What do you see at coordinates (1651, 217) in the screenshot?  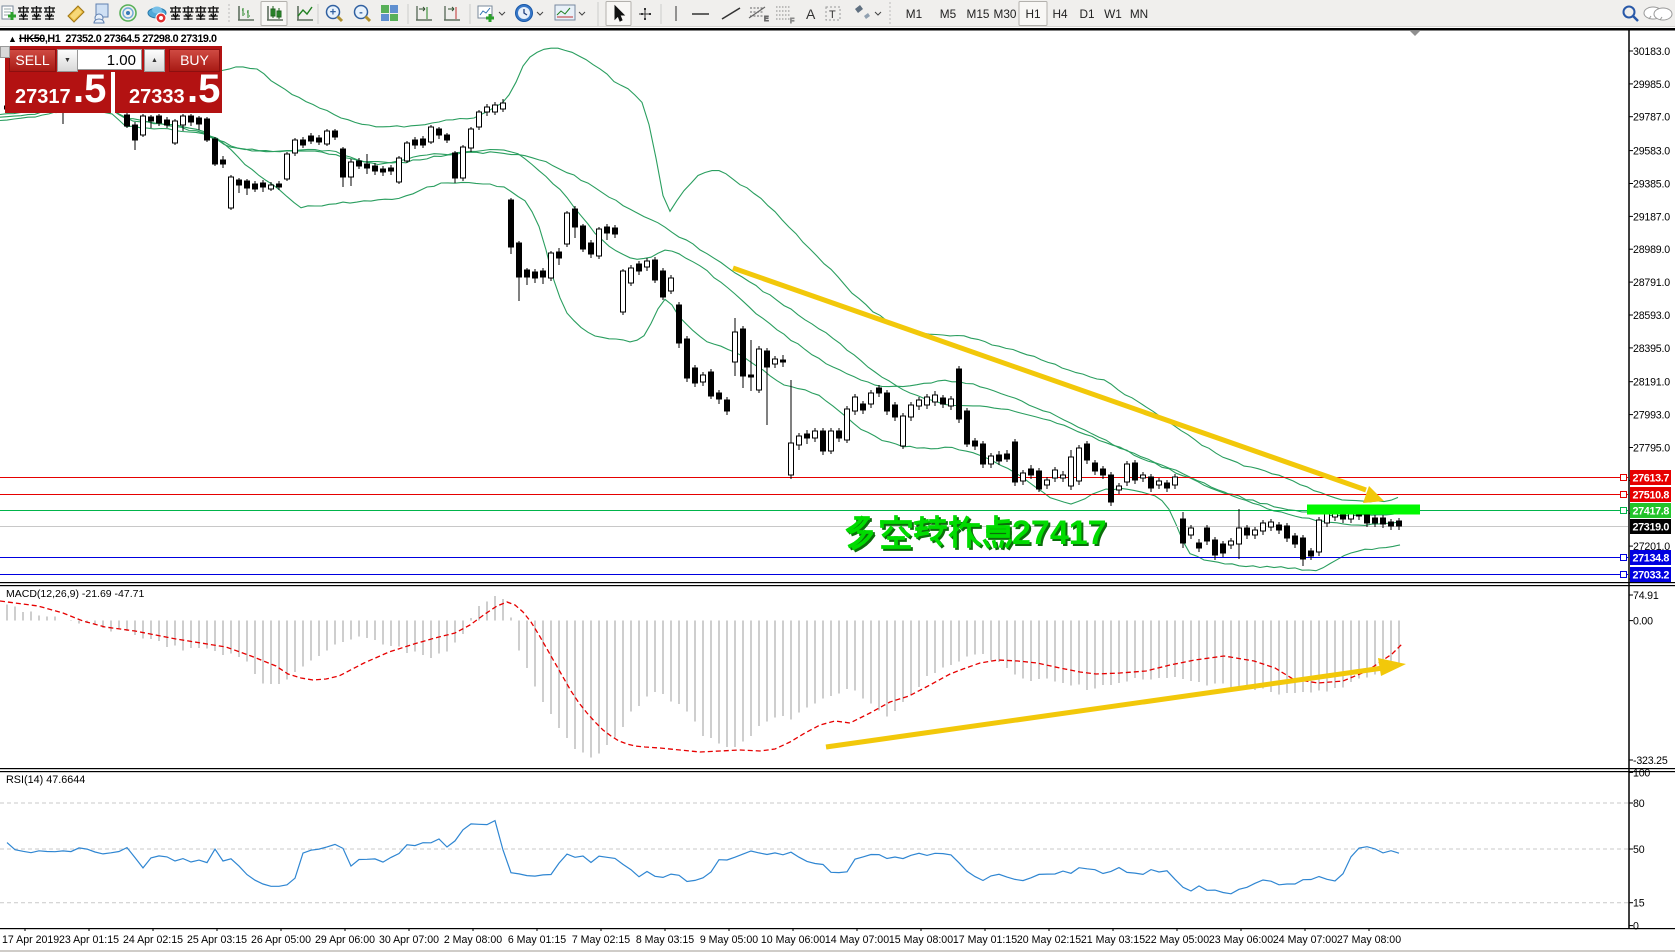 I see `svg-text: 29187.0` at bounding box center [1651, 217].